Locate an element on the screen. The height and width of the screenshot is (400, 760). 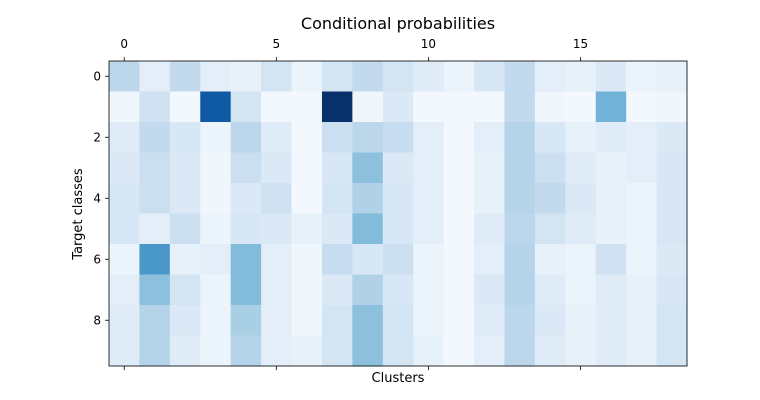
heatmap-cell-r9-c7 is located at coordinates (337, 351).